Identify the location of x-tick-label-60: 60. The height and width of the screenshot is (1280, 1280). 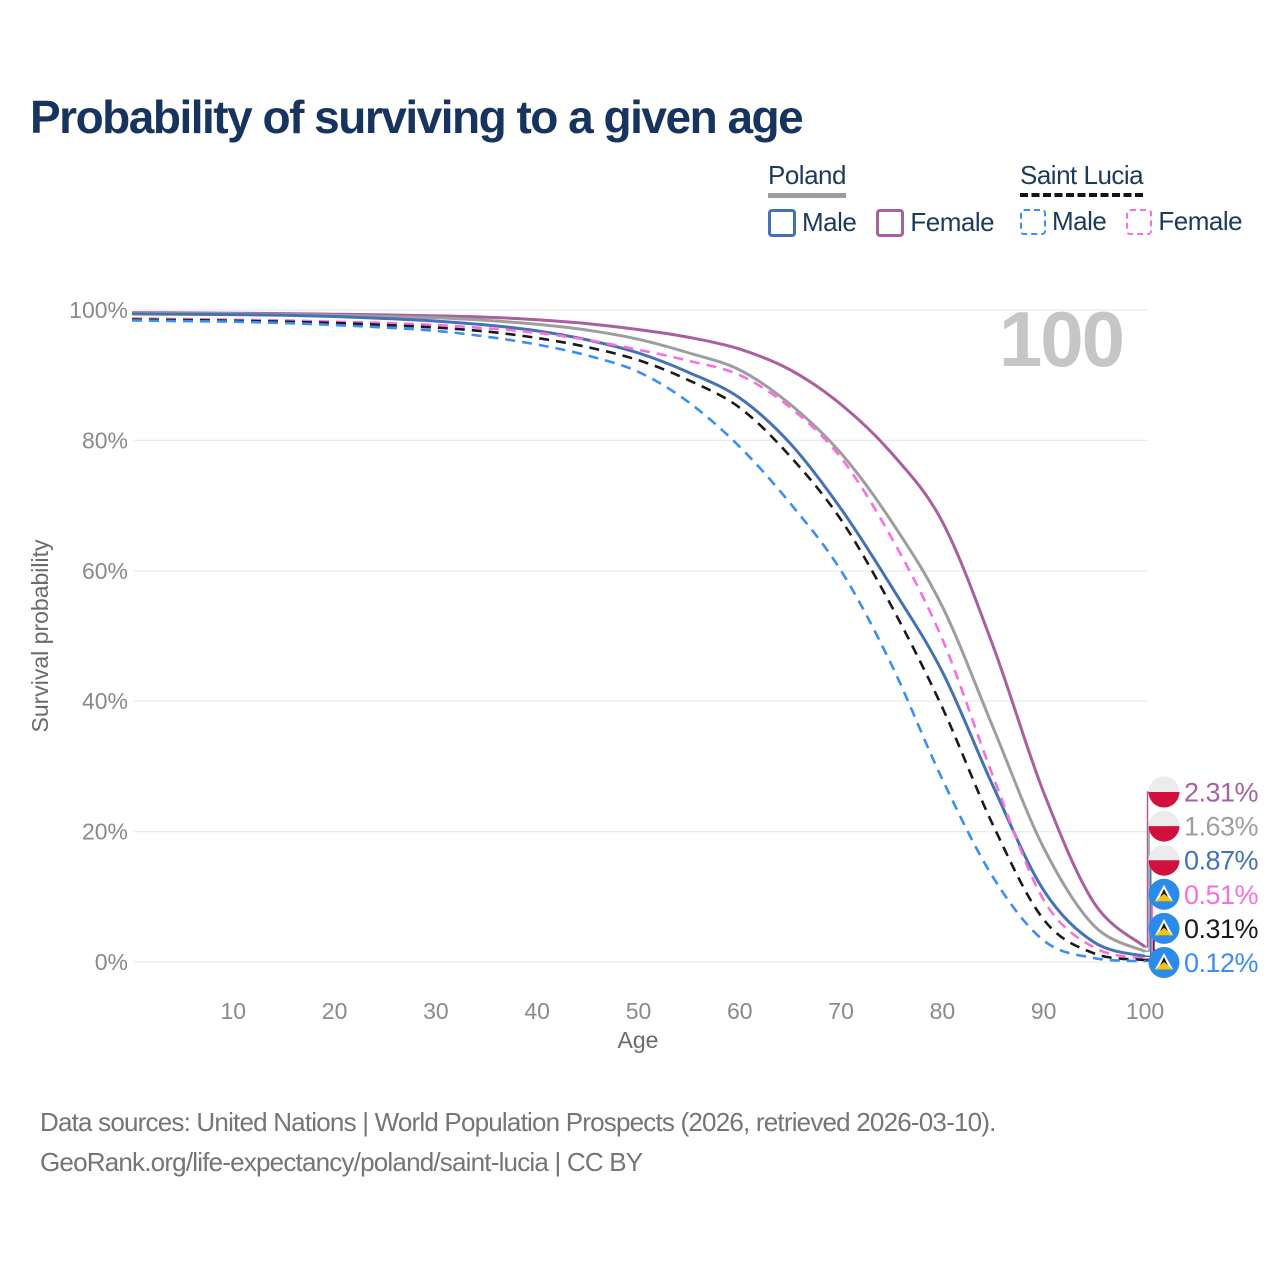
(740, 1011).